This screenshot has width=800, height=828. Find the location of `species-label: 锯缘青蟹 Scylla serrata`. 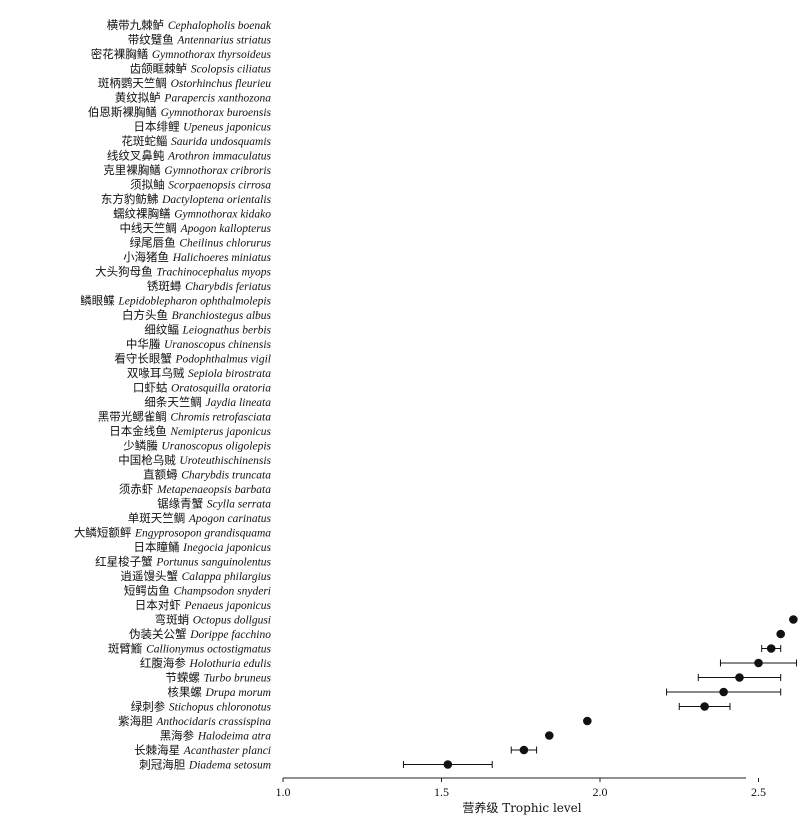

species-label: 锯缘青蟹 Scylla serrata is located at coordinates (214, 504).